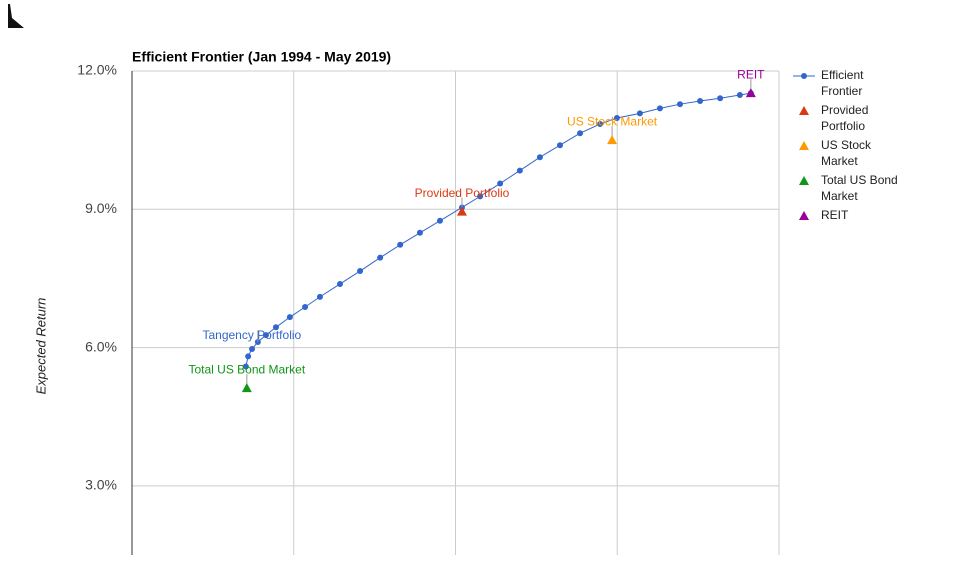 This screenshot has height=588, width=966. Describe the element at coordinates (97, 70) in the screenshot. I see `y-tick-label: 12.0%` at that location.